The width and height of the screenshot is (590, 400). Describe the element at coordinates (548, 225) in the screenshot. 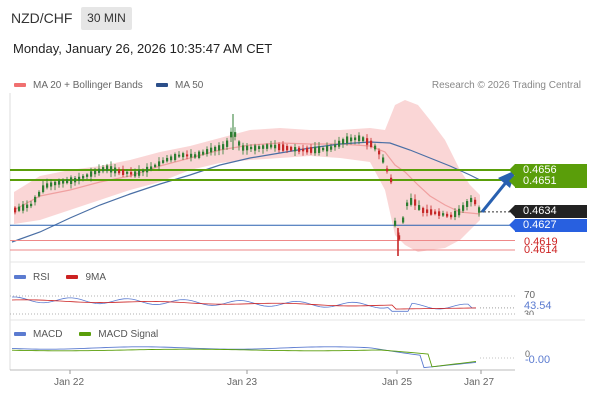

I see `pivot-badge: 0.4627` at that location.